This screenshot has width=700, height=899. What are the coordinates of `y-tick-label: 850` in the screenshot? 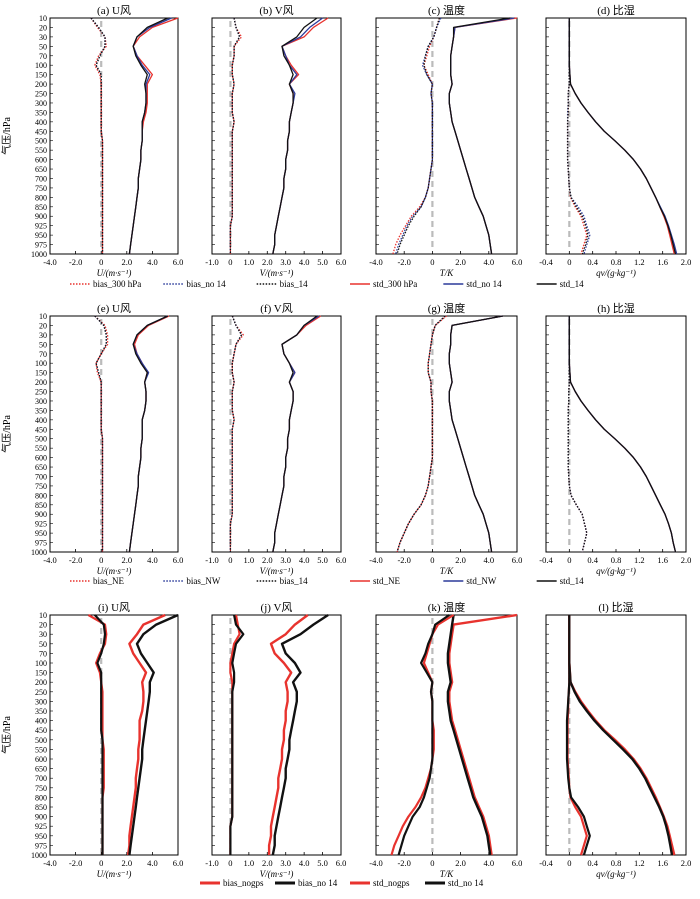 It's located at (41, 807).